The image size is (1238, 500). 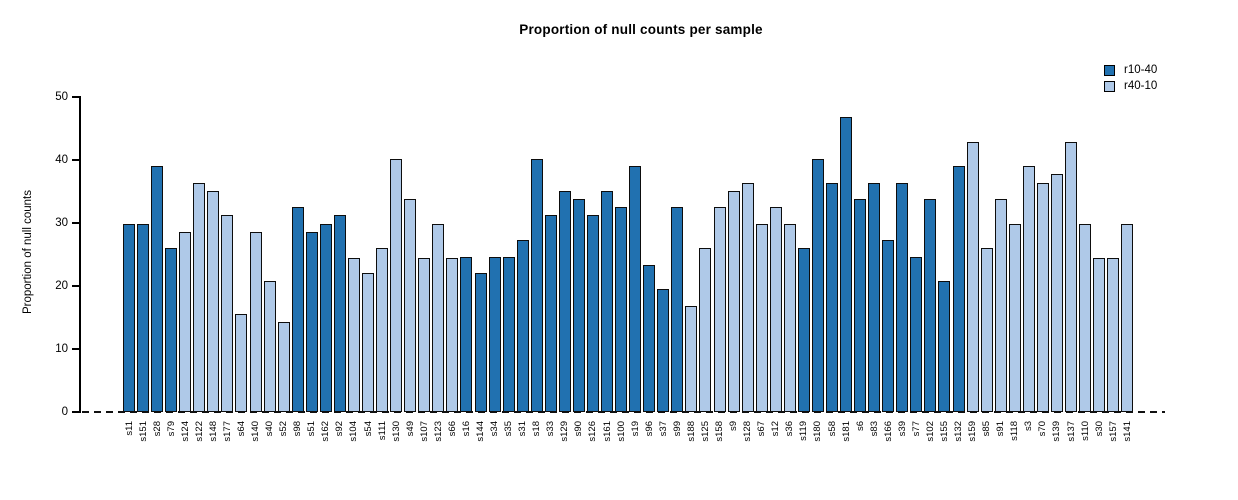 What do you see at coordinates (790, 318) in the screenshot?
I see `bar-s36` at bounding box center [790, 318].